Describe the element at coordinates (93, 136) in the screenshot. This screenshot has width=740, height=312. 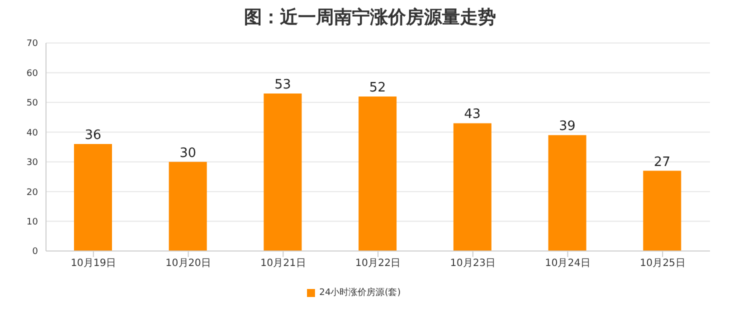
I see `data-label: 36` at that location.